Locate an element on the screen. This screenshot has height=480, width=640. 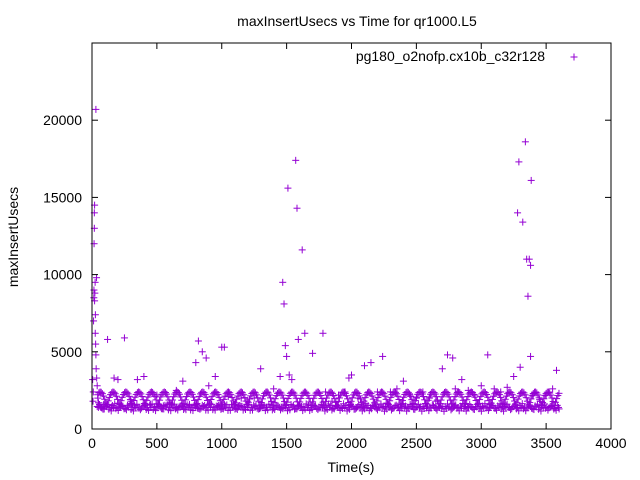
x-tick-label: 1000 is located at coordinates (221, 443).